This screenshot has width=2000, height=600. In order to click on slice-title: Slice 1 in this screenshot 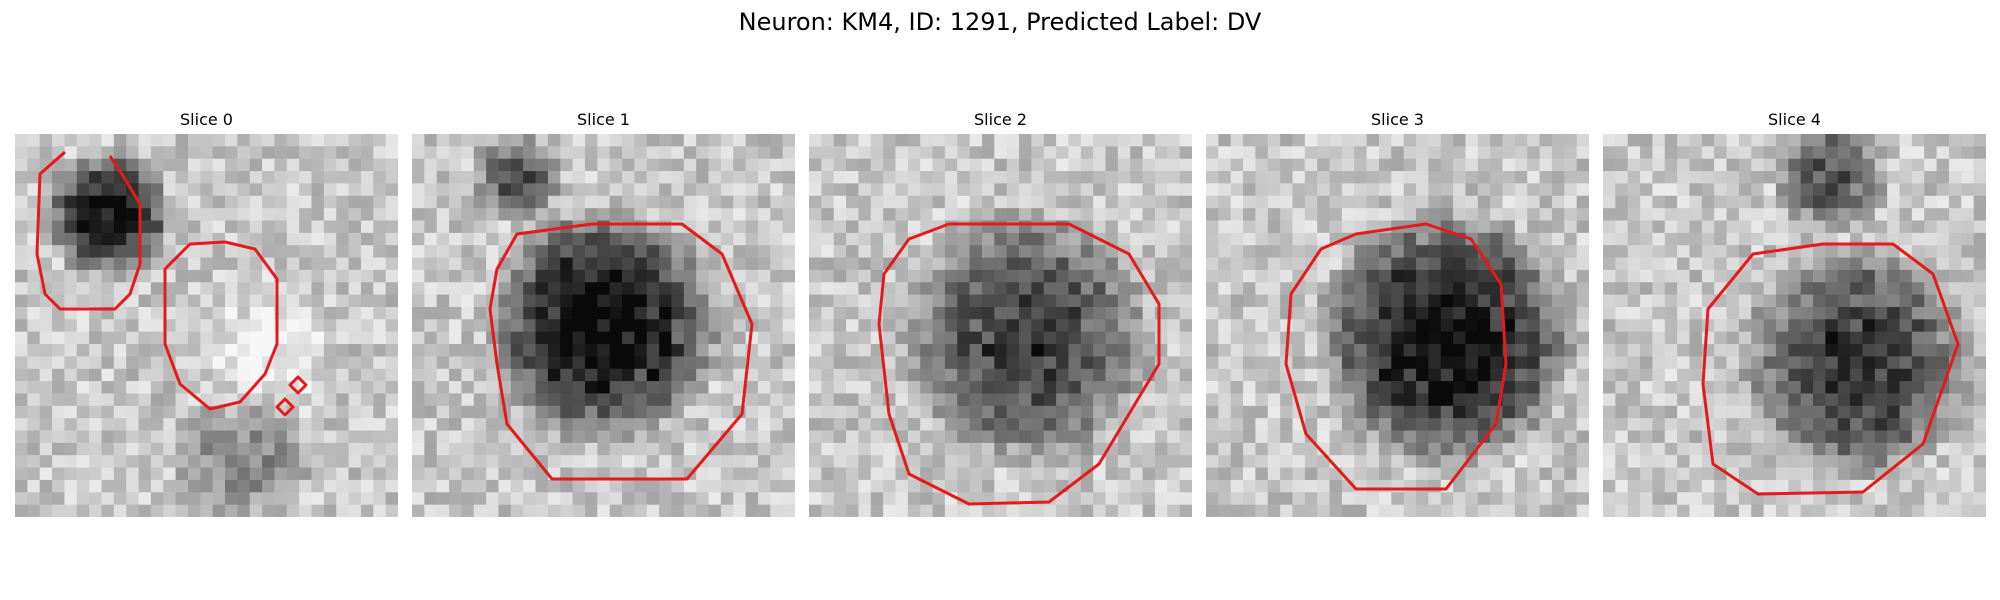, I will do `click(603, 119)`.